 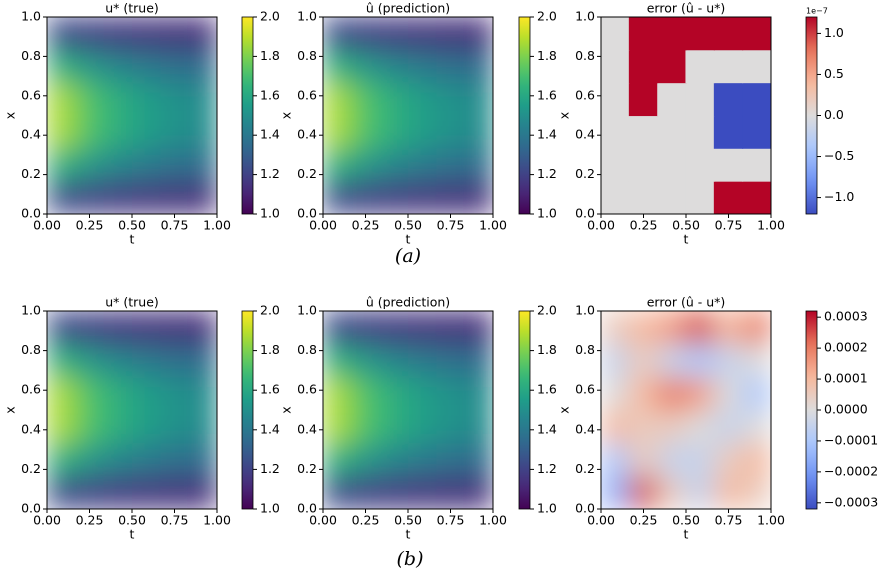 What do you see at coordinates (839, 196) in the screenshot?
I see `colorbar-tick-label: −1.0` at bounding box center [839, 196].